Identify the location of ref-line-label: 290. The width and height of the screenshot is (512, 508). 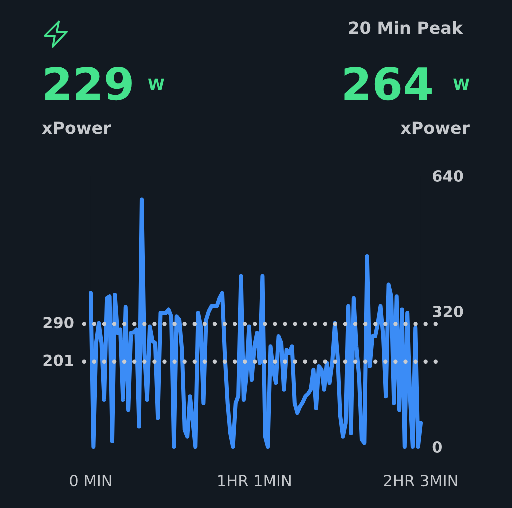
(59, 323).